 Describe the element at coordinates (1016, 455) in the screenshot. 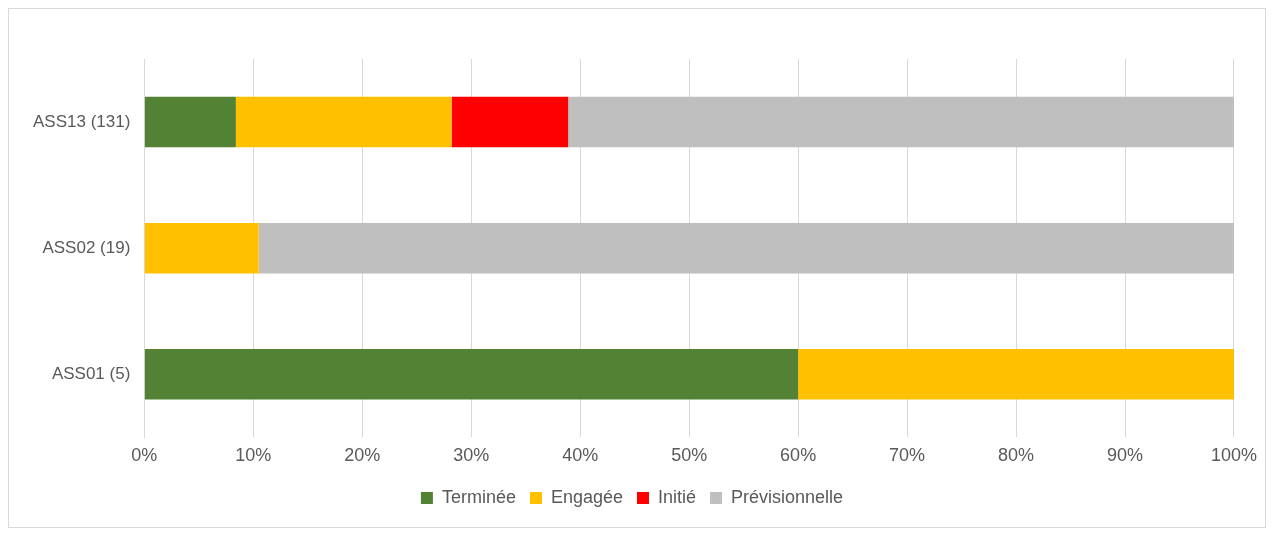

I see `x-tick-label: 80%` at that location.